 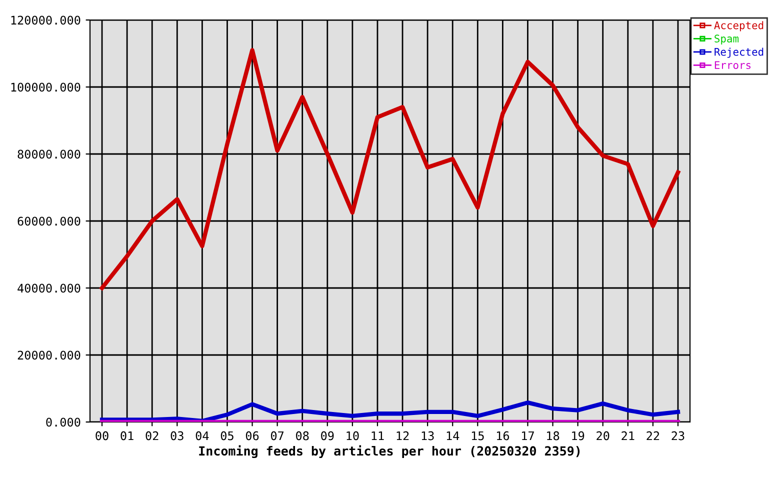 What do you see at coordinates (732, 65) in the screenshot?
I see `legend-label: Errors` at bounding box center [732, 65].